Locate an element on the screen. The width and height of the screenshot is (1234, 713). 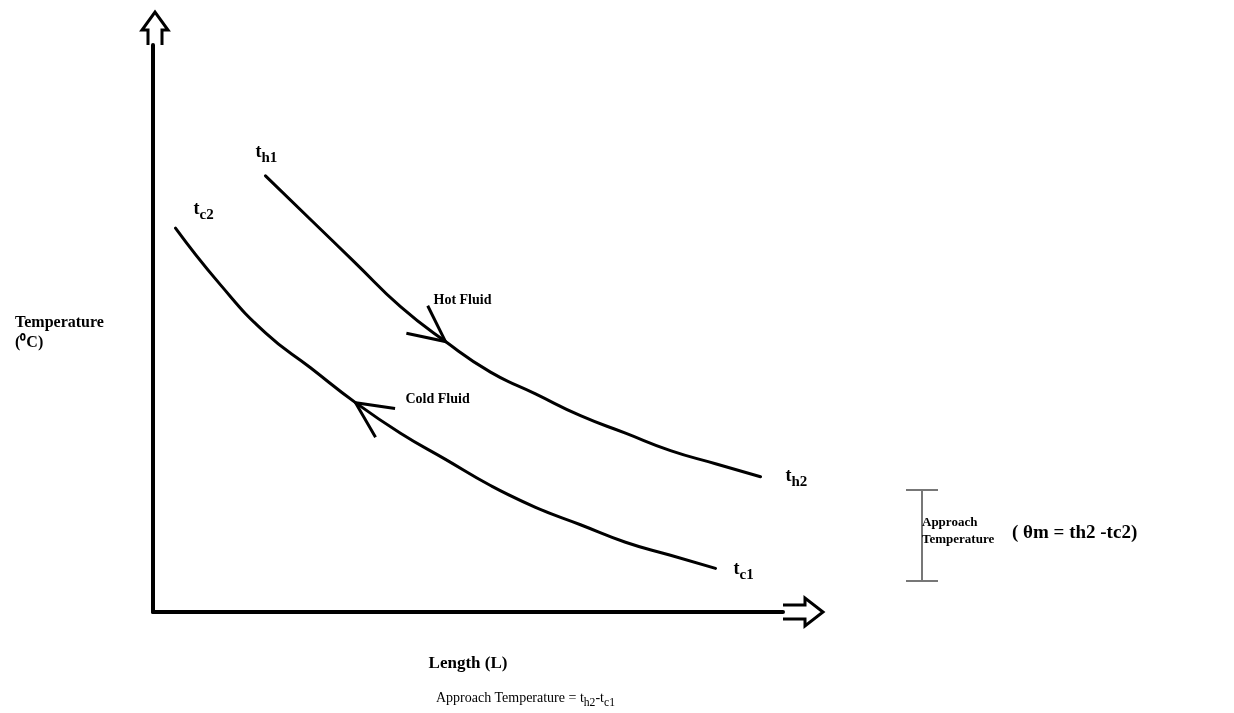
text: t$_{h1}$ is located at coordinates (266, 153).